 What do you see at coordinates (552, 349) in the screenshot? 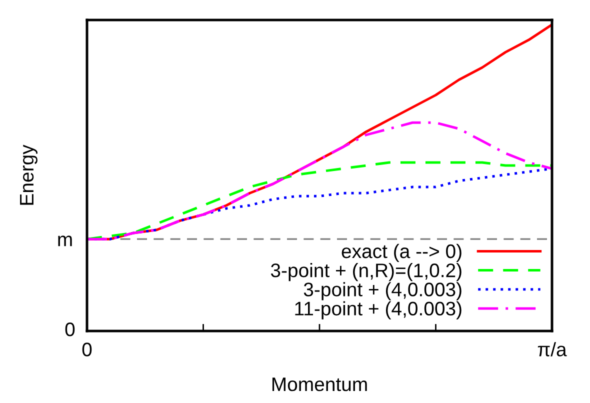
I see `x-tick-label: π/a` at bounding box center [552, 349].